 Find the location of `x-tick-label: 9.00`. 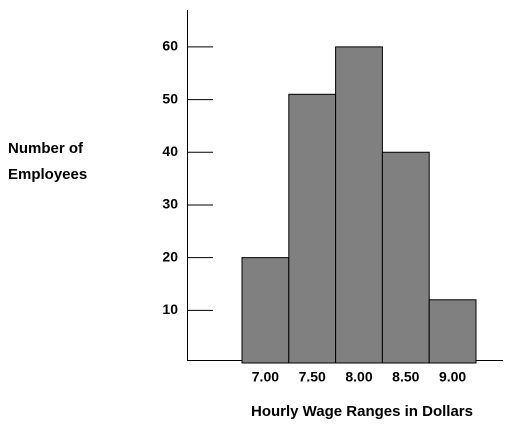

x-tick-label: 9.00 is located at coordinates (452, 377).